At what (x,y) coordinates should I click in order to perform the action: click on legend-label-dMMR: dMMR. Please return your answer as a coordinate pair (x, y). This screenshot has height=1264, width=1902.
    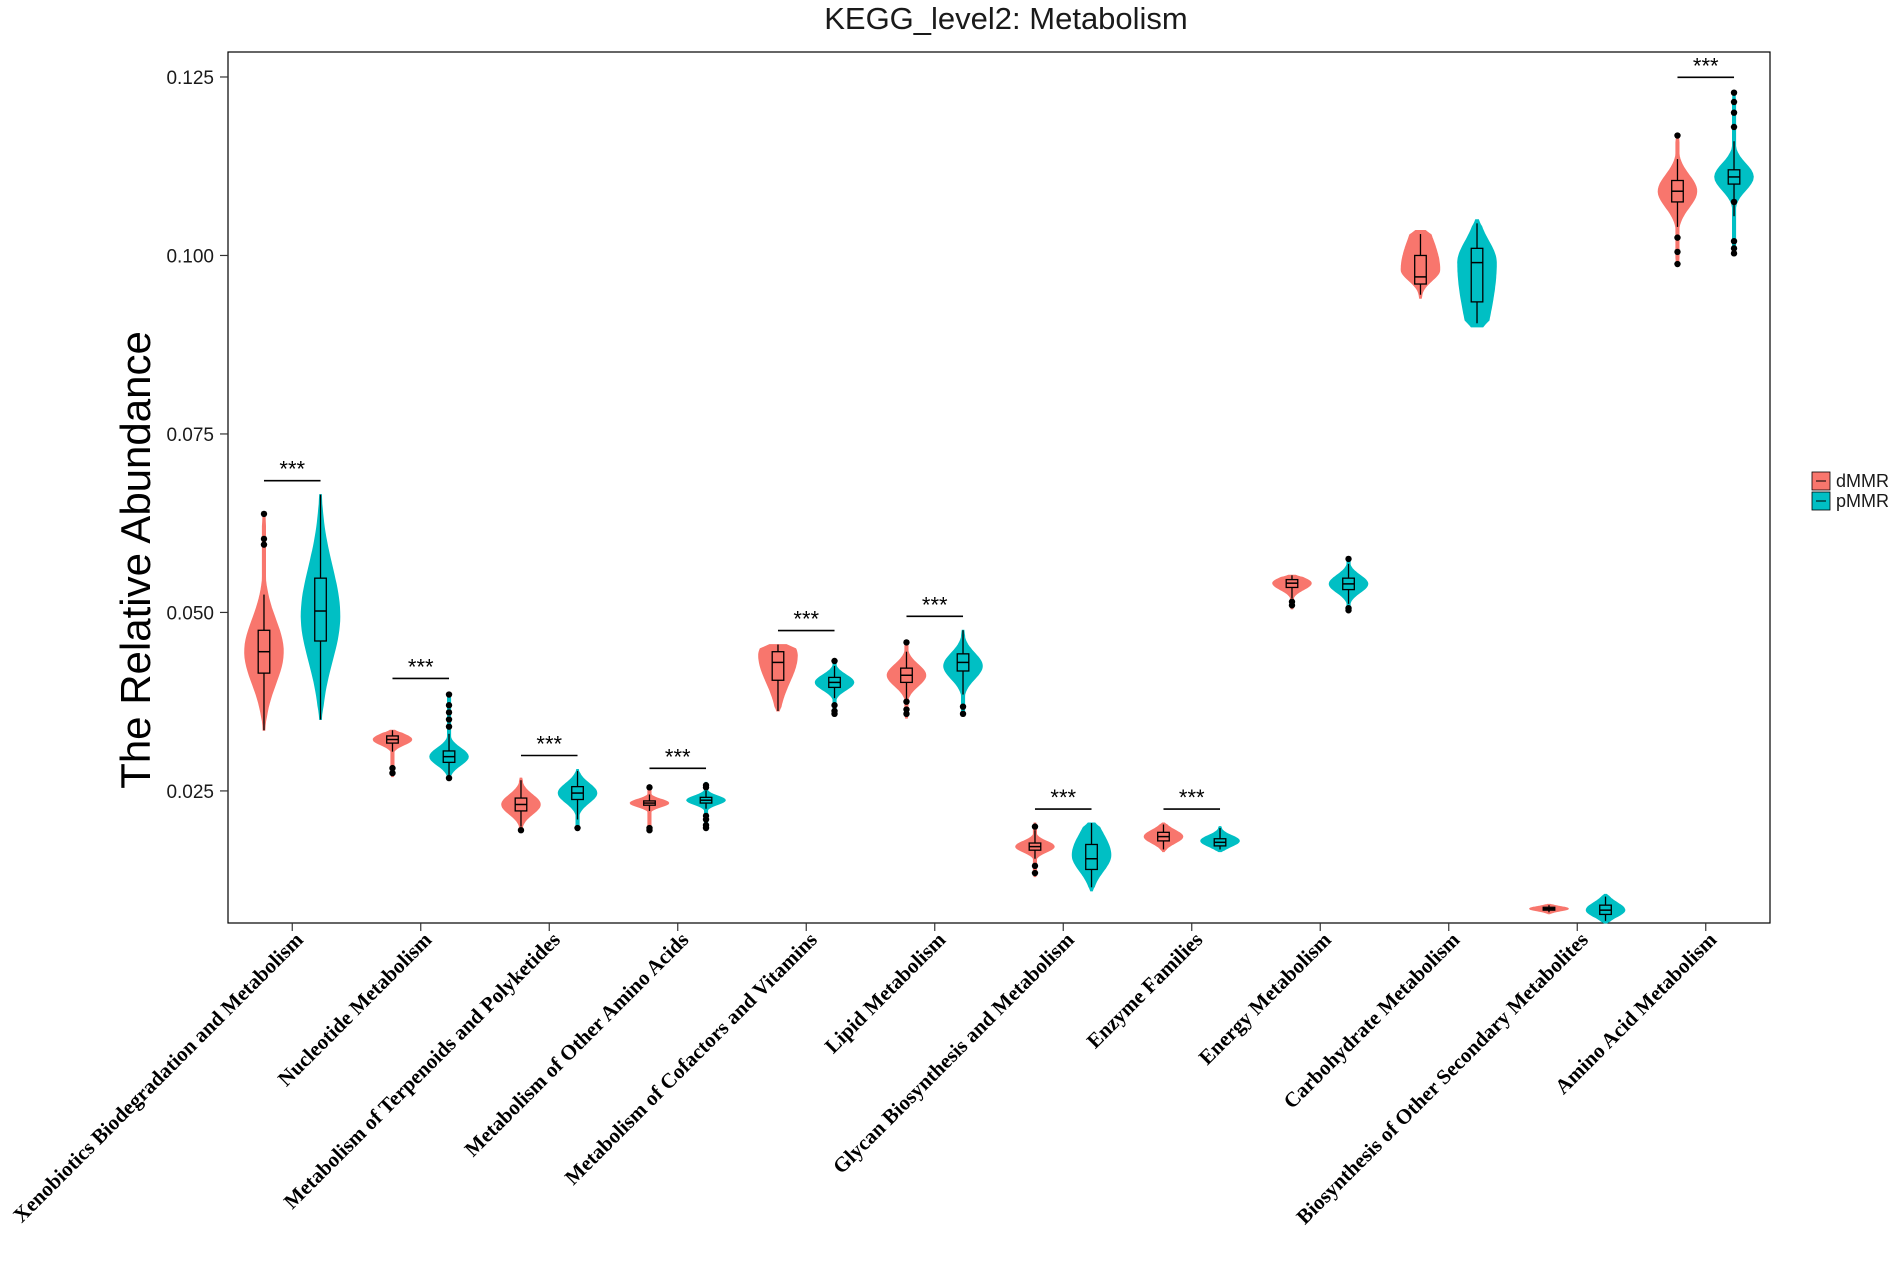
    Looking at the image, I should click on (1862, 481).